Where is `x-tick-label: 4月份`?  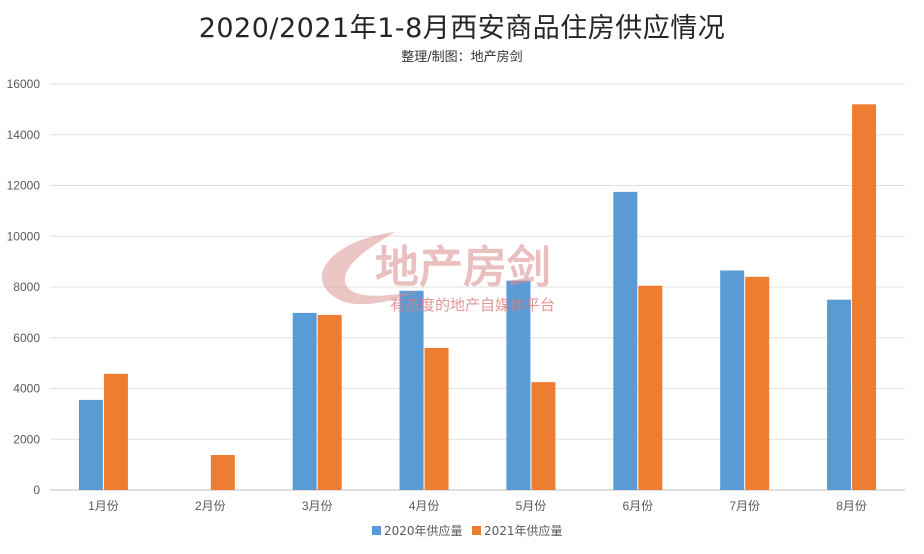
x-tick-label: 4月份 is located at coordinates (424, 506).